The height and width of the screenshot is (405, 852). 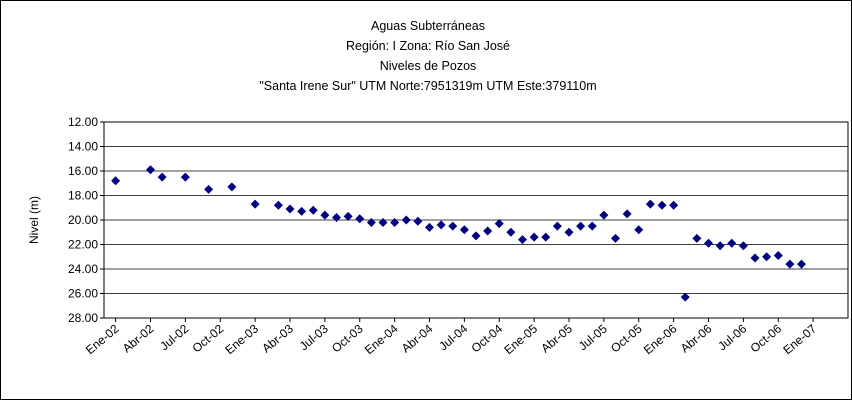 I want to click on chart-title: Niveles de Pozos, so click(x=428, y=66).